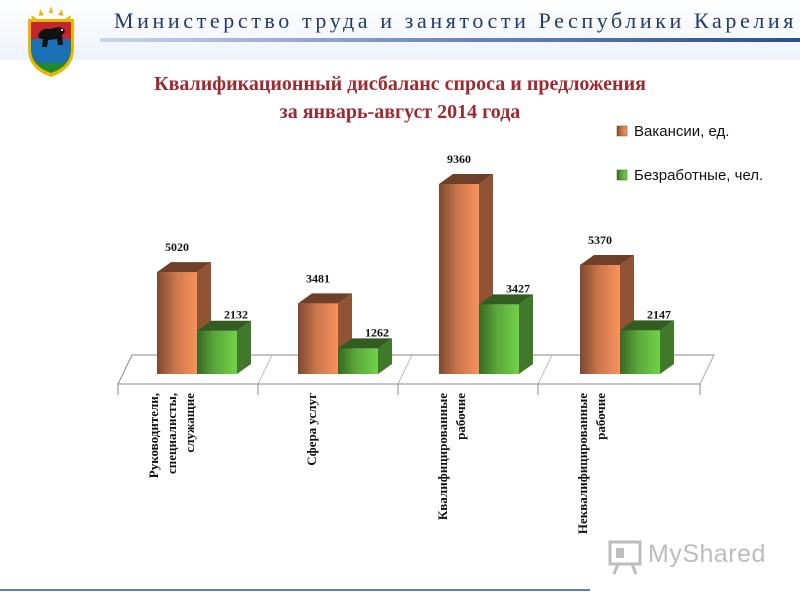 Image resolution: width=800 pixels, height=600 pixels. What do you see at coordinates (295, 590) in the screenshot?
I see `footer-divider` at bounding box center [295, 590].